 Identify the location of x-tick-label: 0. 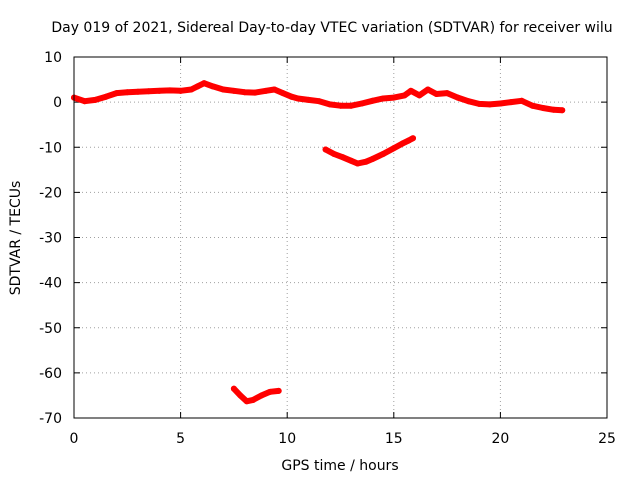
(74, 439).